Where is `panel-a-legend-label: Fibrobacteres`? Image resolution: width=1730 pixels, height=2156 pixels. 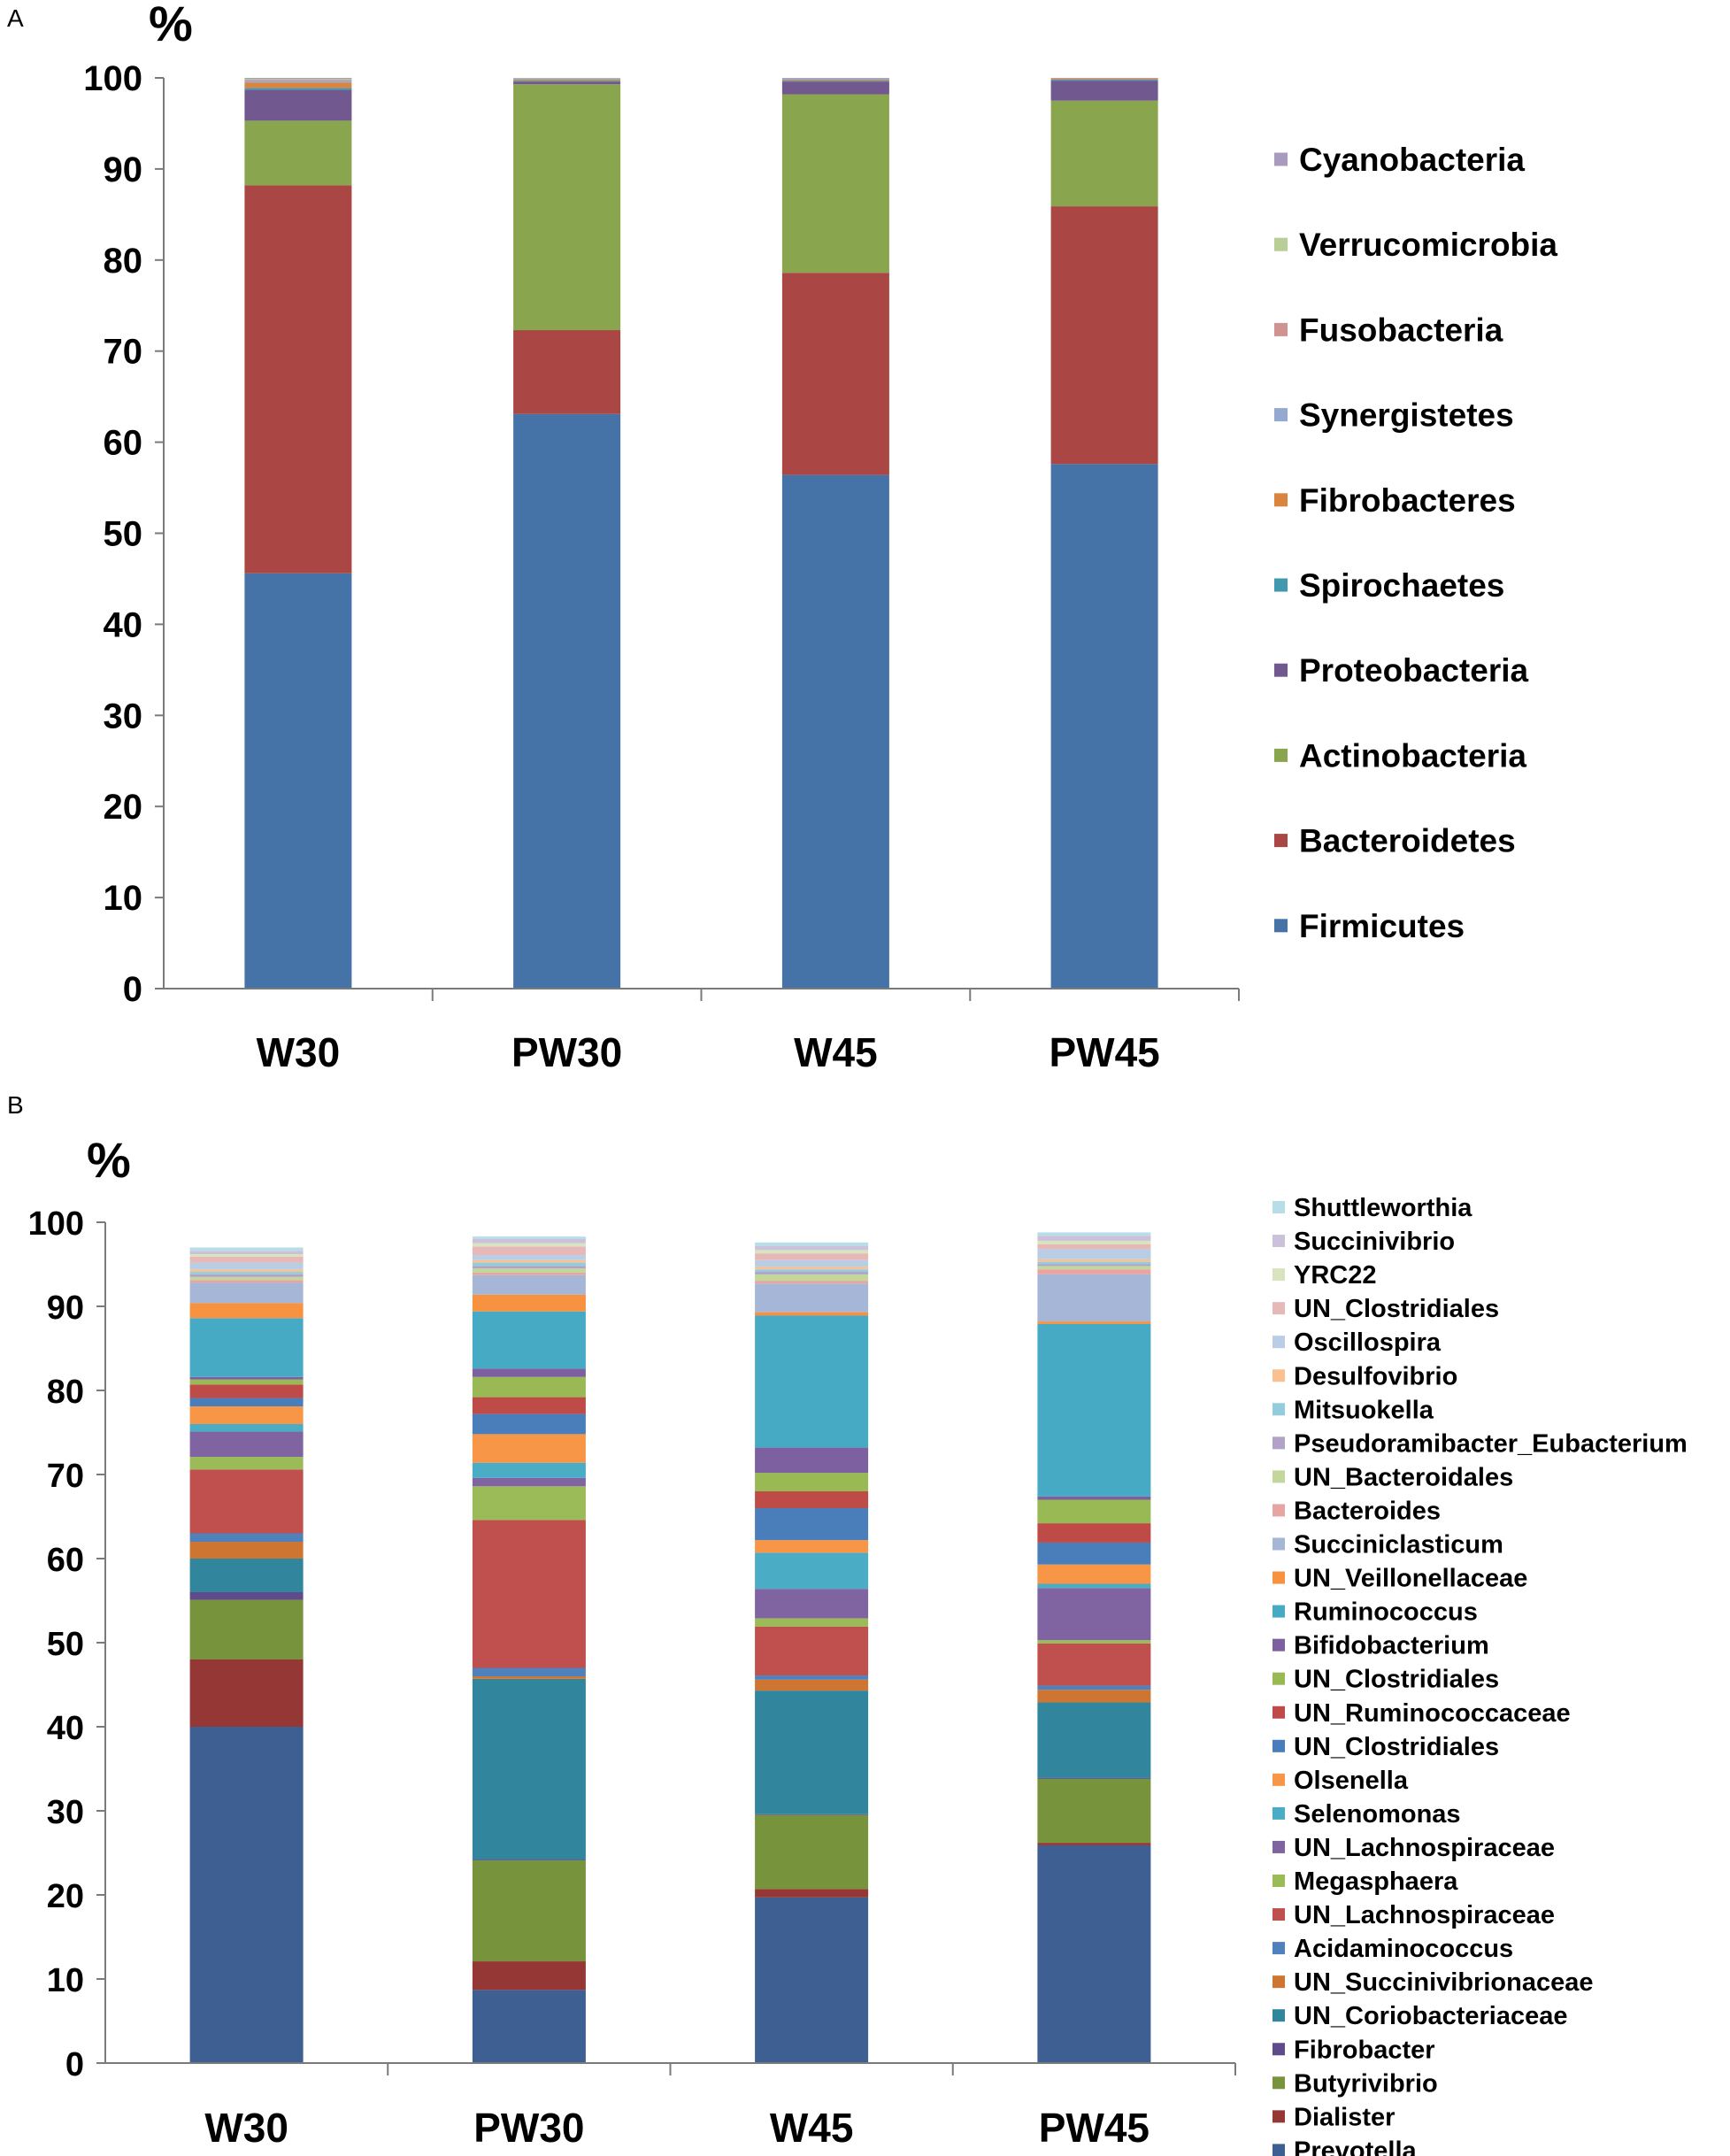
panel-a-legend-label: Fibrobacteres is located at coordinates (1407, 500).